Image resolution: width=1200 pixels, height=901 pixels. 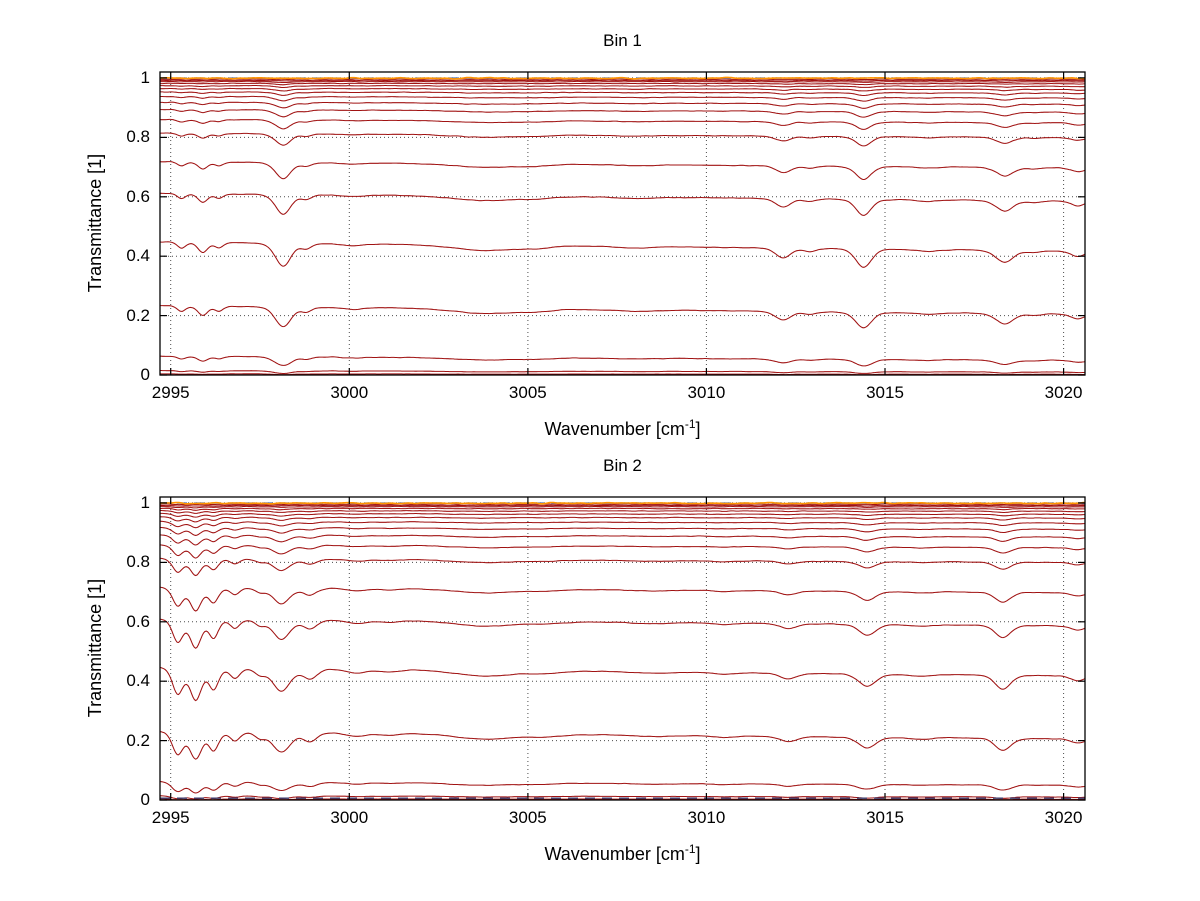 I want to click on plot-title-bin2: Bin 2, so click(x=622, y=465).